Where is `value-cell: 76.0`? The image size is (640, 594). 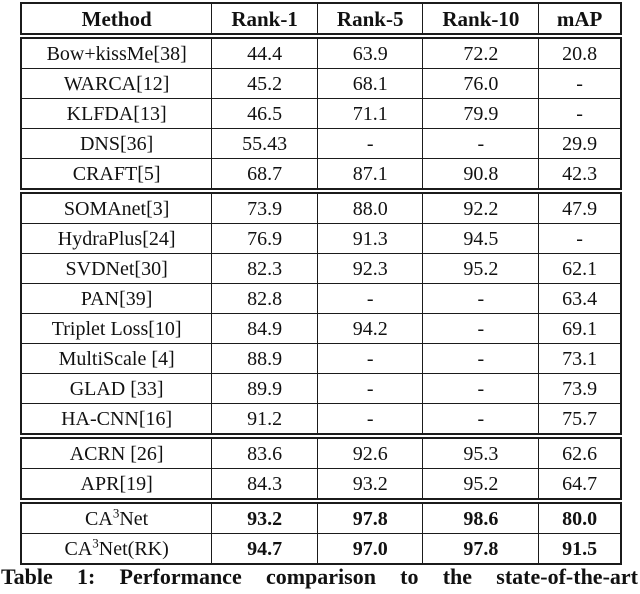
value-cell: 76.0 is located at coordinates (481, 83).